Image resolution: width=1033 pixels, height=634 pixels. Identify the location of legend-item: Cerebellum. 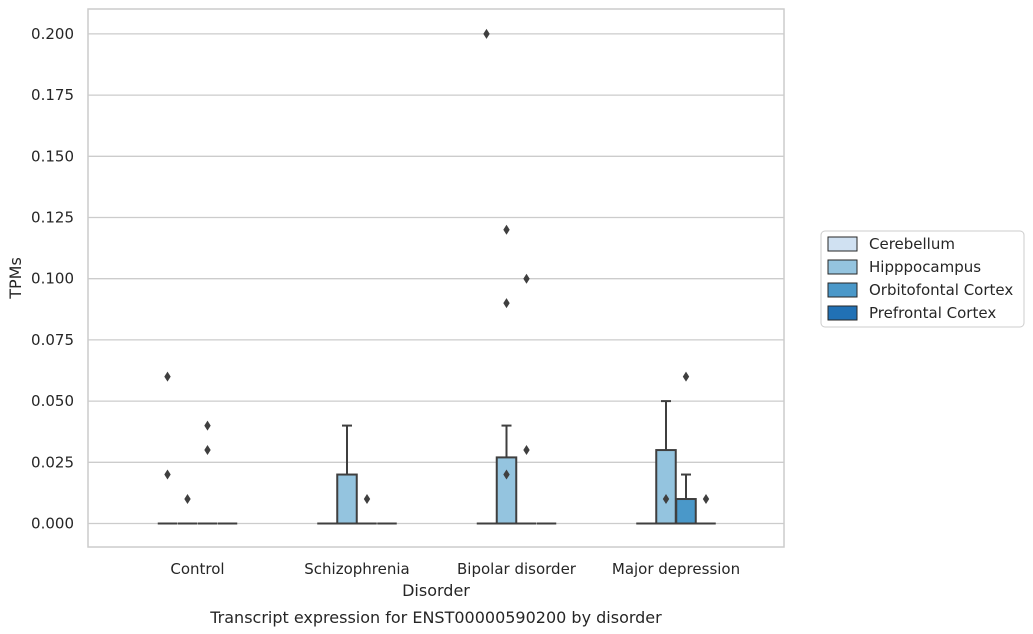
(891, 244).